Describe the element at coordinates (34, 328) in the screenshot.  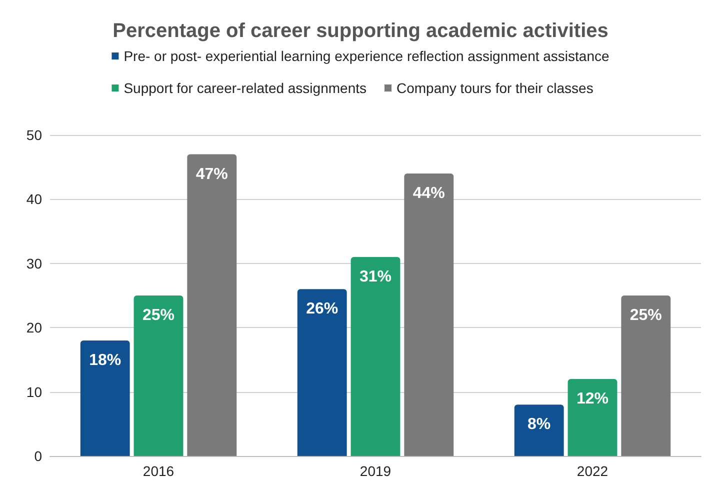
I see `y-tick-label: 20` at that location.